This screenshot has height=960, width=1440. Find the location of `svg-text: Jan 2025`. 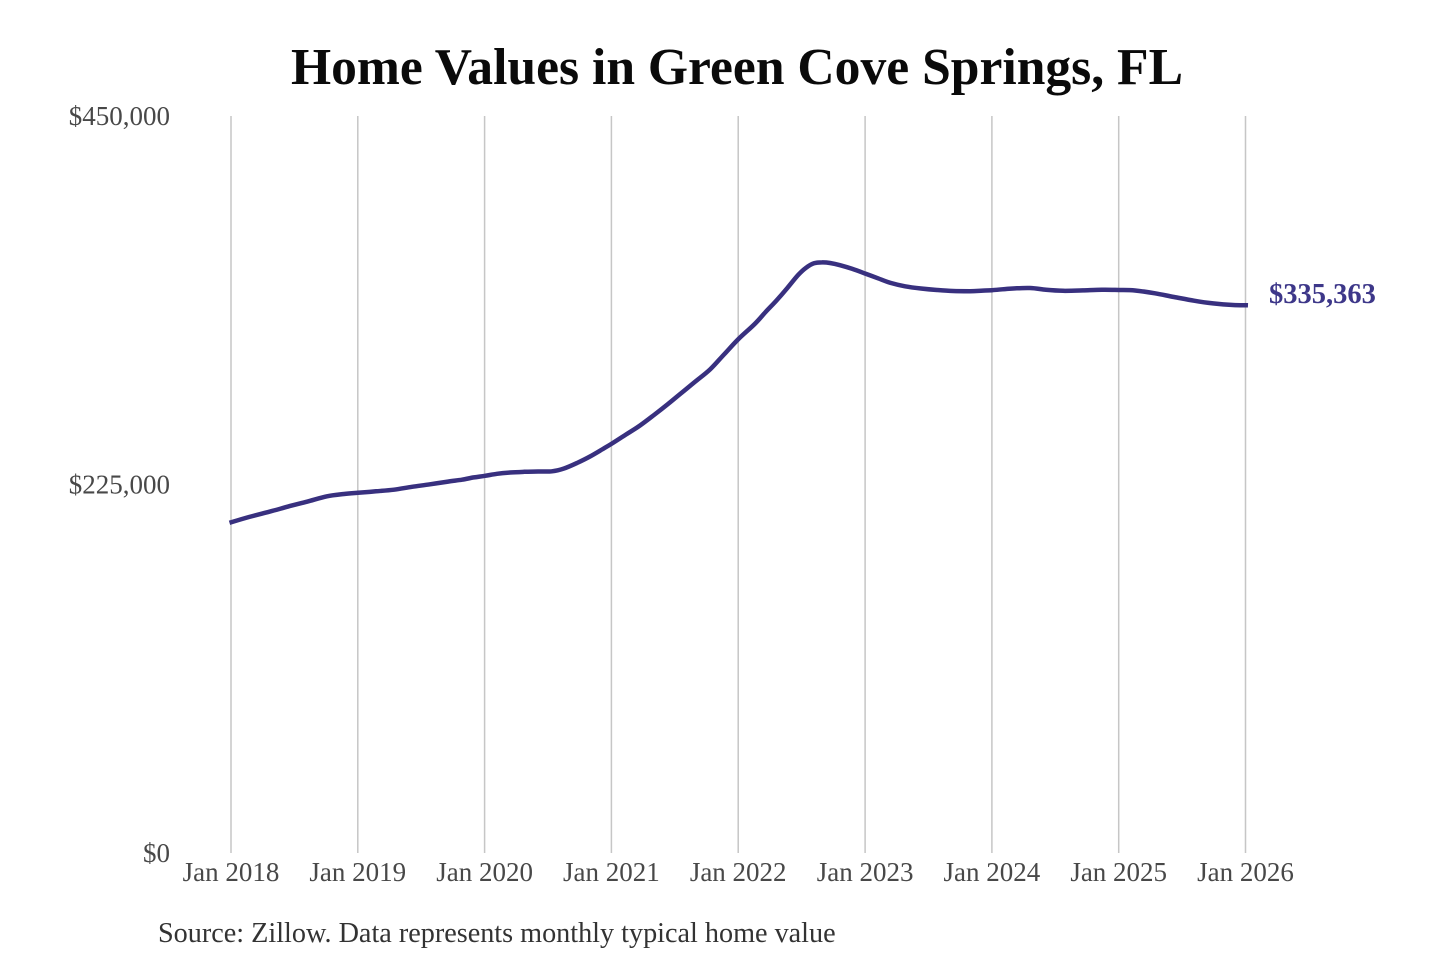

svg-text: Jan 2025 is located at coordinates (1118, 872).